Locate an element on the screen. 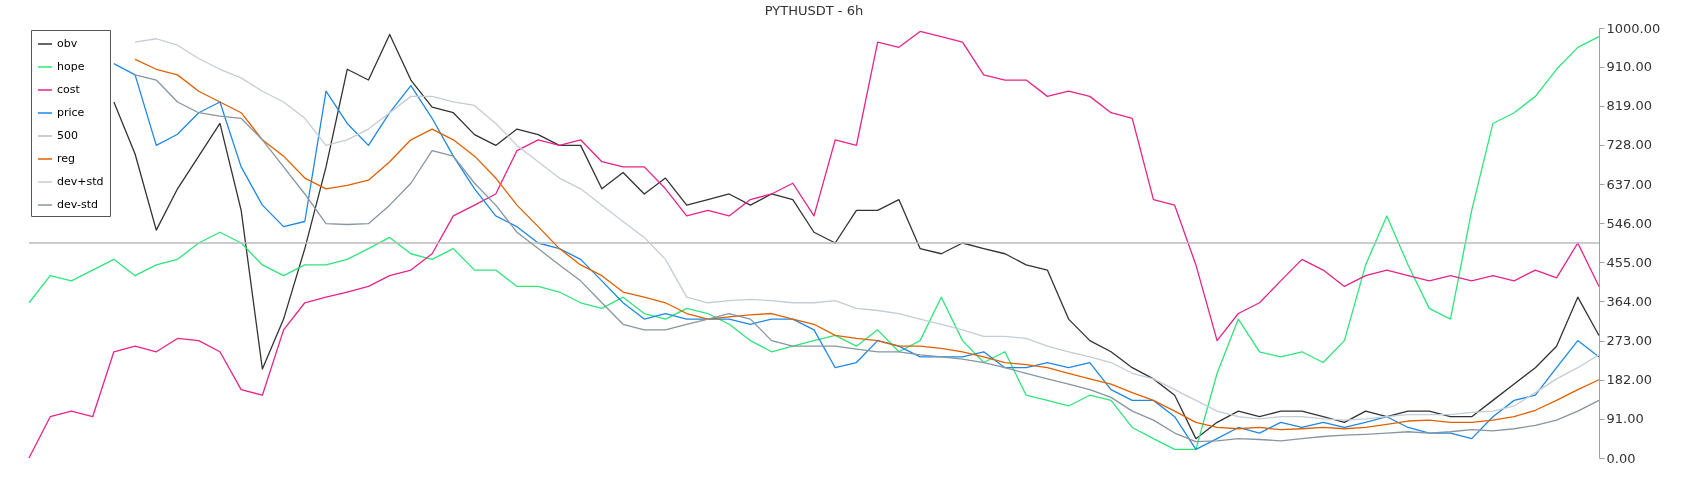 The height and width of the screenshot is (500, 1700). chart-title: PYTHUSDT - 6h is located at coordinates (814, 10).